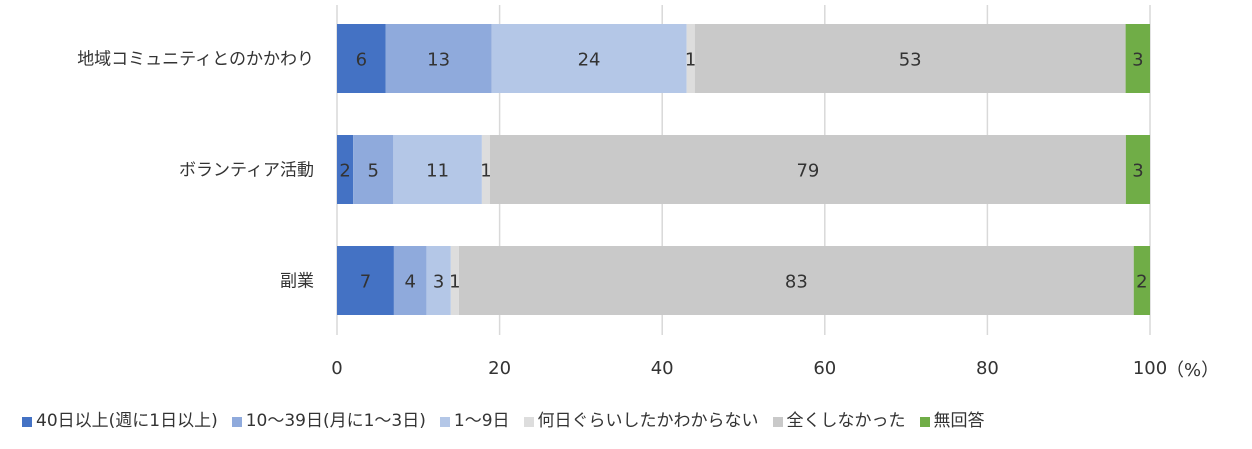 This screenshot has height=449, width=1252. I want to click on legend-item: 何日ぐらいしたかわからない, so click(641, 418).